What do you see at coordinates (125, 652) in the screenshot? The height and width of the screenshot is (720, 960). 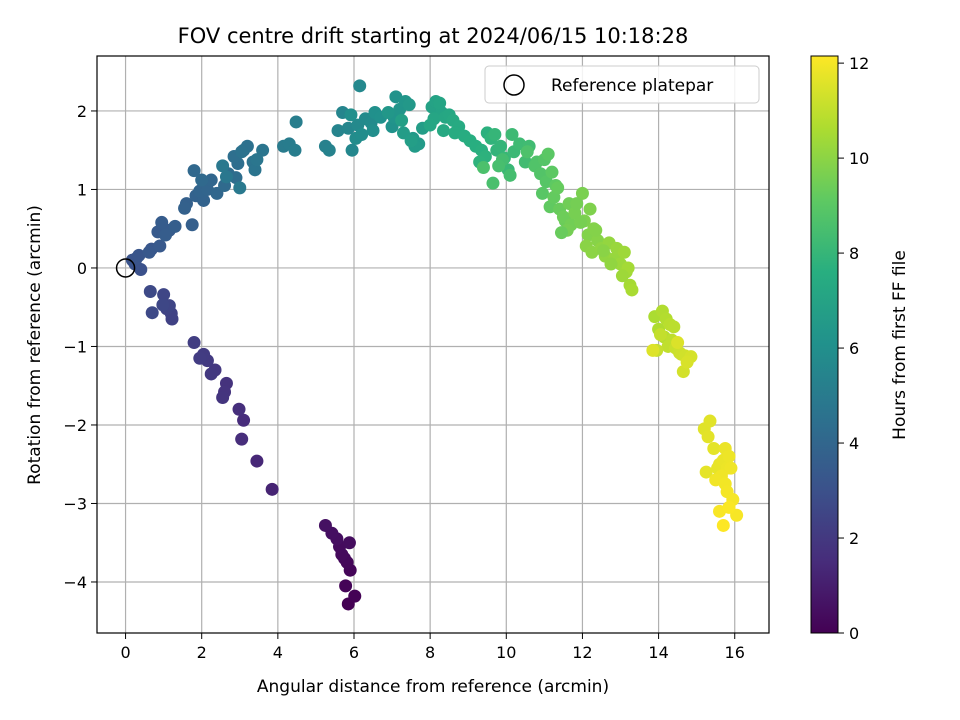 I see `x-tick-label: 0` at bounding box center [125, 652].